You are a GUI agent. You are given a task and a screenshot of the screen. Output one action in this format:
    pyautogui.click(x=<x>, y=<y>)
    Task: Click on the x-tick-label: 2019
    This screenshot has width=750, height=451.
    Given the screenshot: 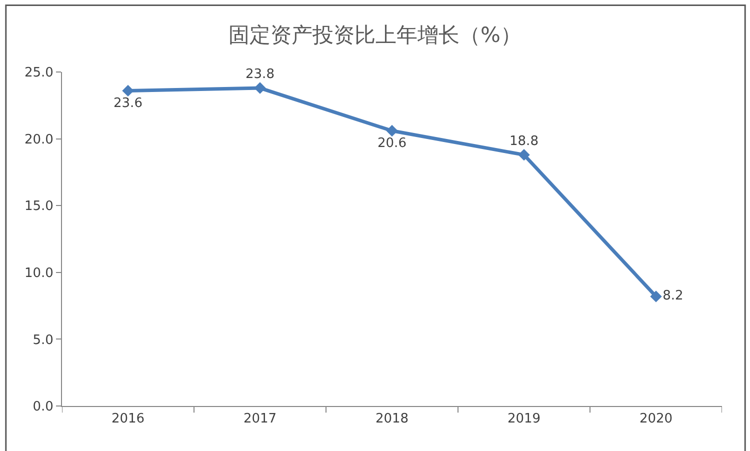 What is the action you would take?
    pyautogui.click(x=524, y=419)
    